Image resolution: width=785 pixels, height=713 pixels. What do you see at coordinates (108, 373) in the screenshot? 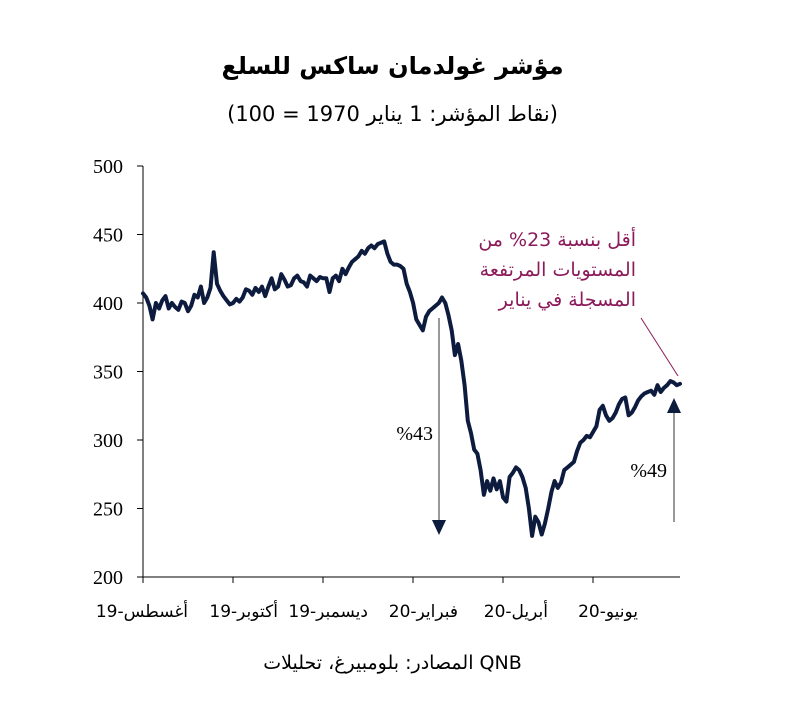
I see `y-tick-label: 350` at bounding box center [108, 373].